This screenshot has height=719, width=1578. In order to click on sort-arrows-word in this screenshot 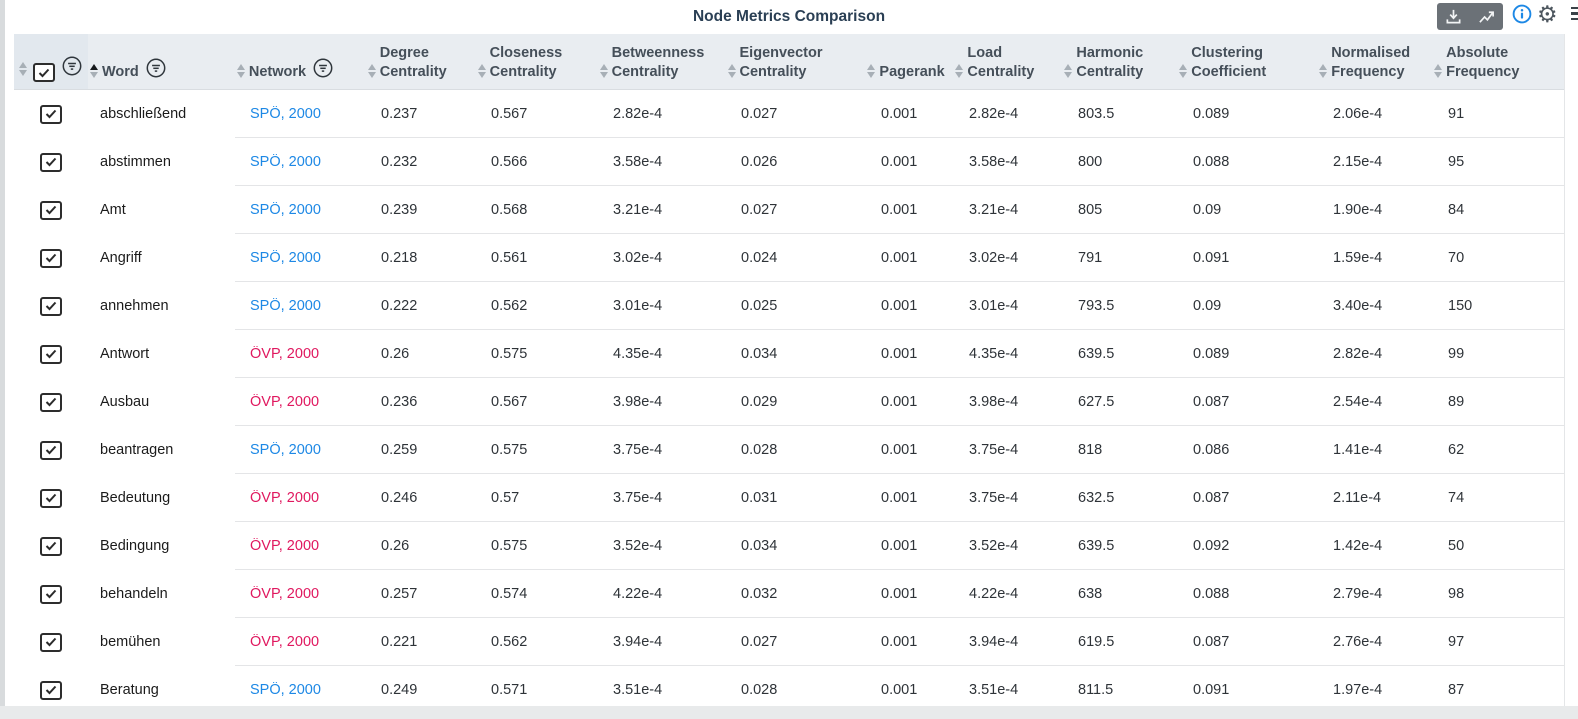, I will do `click(93, 70)`.